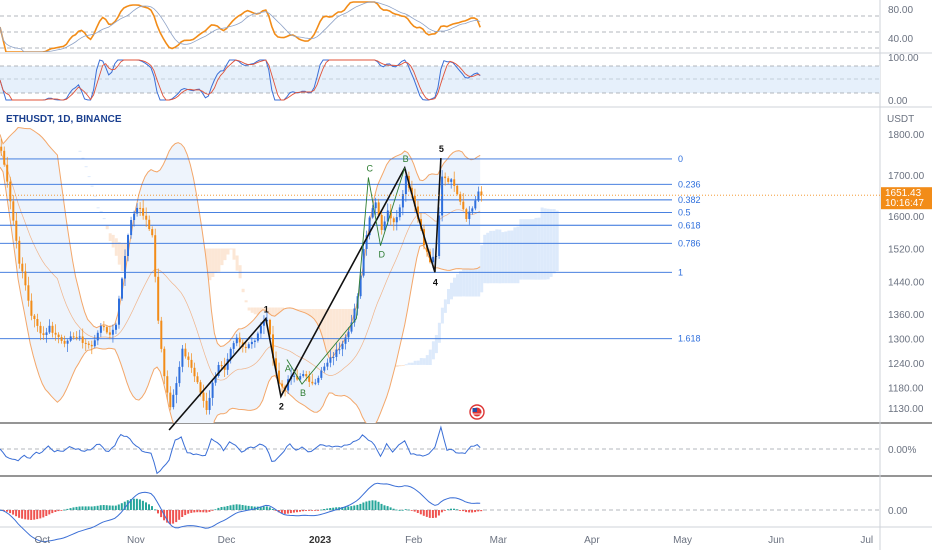  Describe the element at coordinates (369, 168) in the screenshot. I see `abcd-label: C` at that location.